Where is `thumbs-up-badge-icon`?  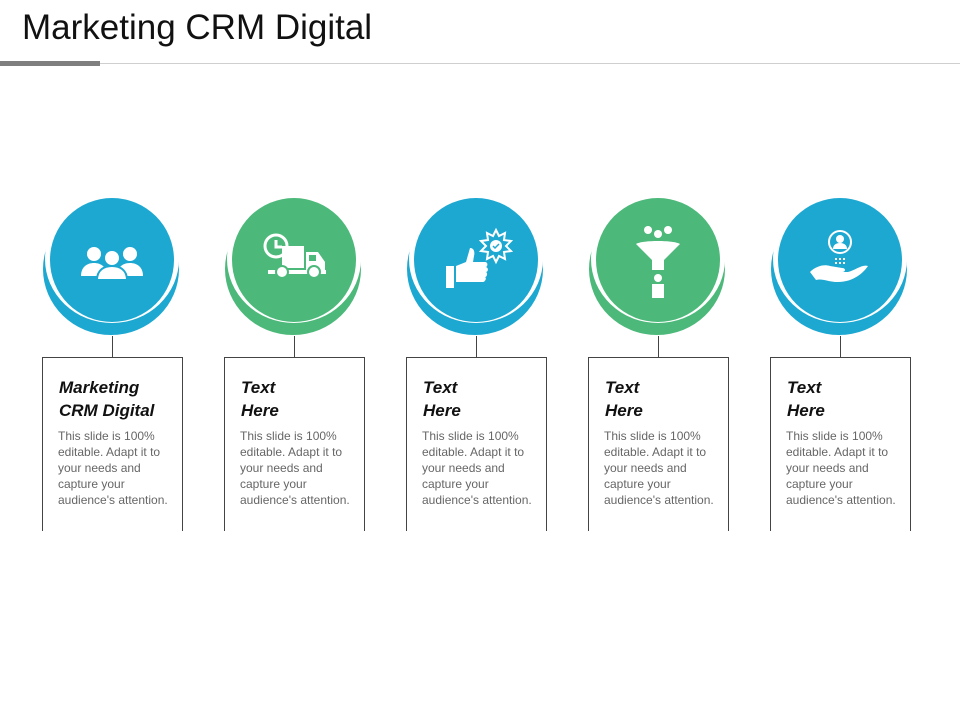
thumbs-up-badge-icon is located at coordinates (480, 257).